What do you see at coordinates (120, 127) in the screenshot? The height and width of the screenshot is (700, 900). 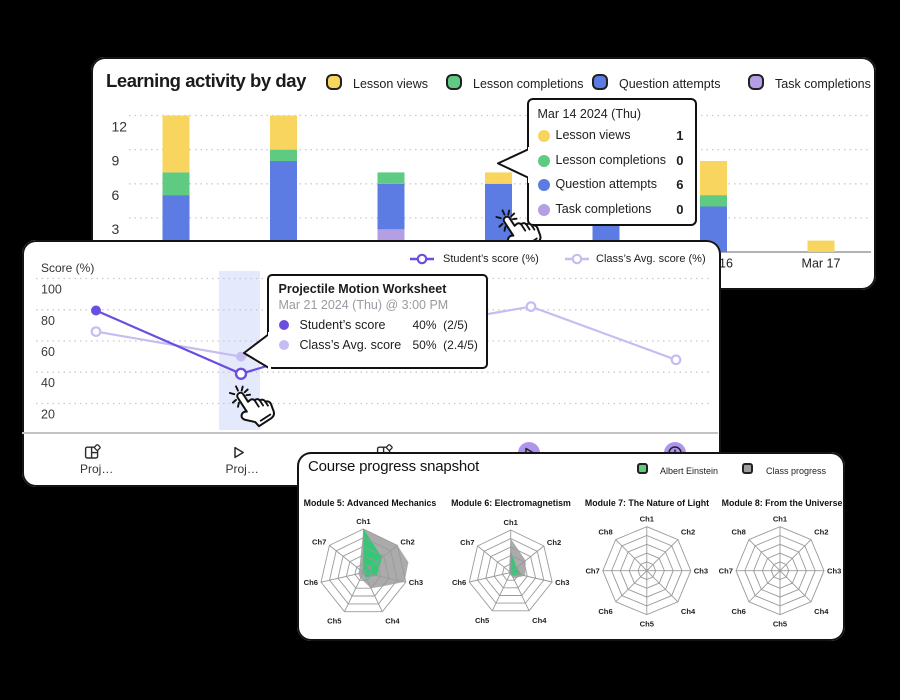 I see `svg-text: 12` at bounding box center [120, 127].